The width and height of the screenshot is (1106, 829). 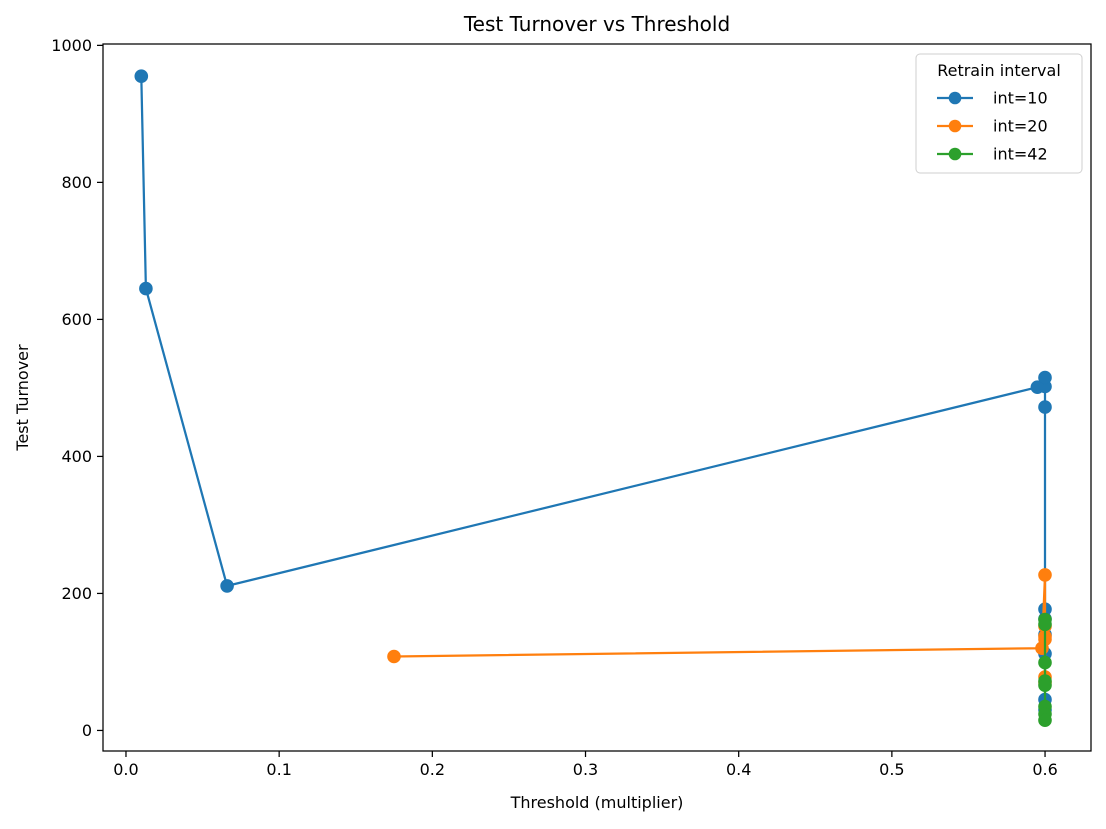 I want to click on y-tick-label: 400, so click(x=76, y=456).